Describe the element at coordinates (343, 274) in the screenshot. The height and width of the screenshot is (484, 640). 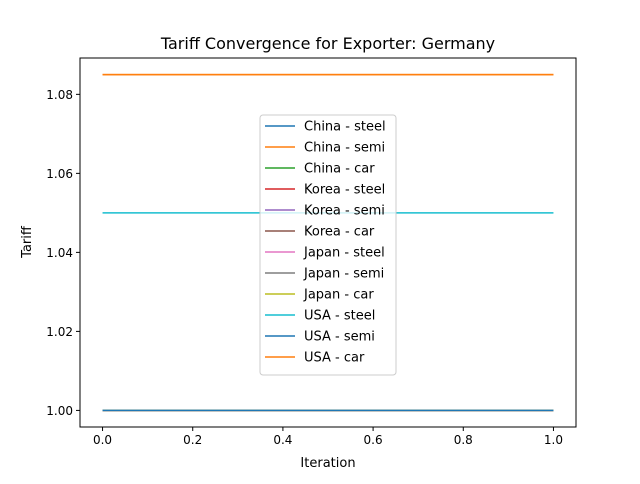
I see `legend-entry: Japan - semi` at that location.